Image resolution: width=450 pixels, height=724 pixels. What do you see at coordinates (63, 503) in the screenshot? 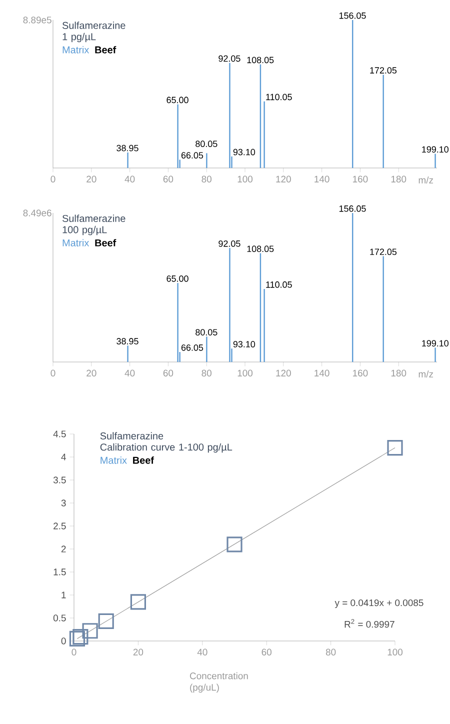
I see `y-tick-label: 3` at bounding box center [63, 503].